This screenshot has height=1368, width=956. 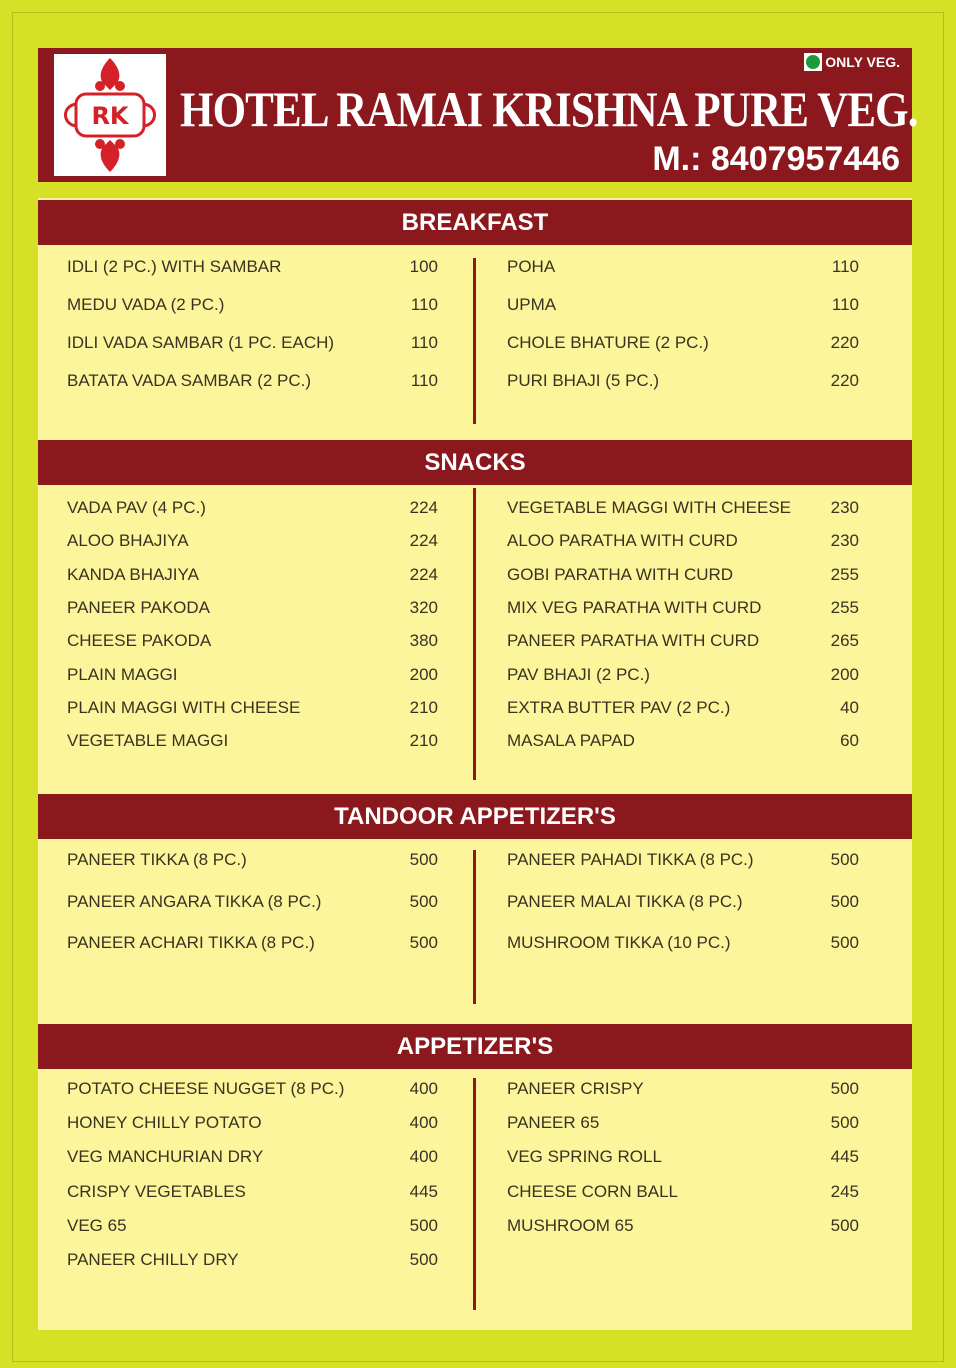 I want to click on menu-item-name: POHA, so click(x=531, y=266).